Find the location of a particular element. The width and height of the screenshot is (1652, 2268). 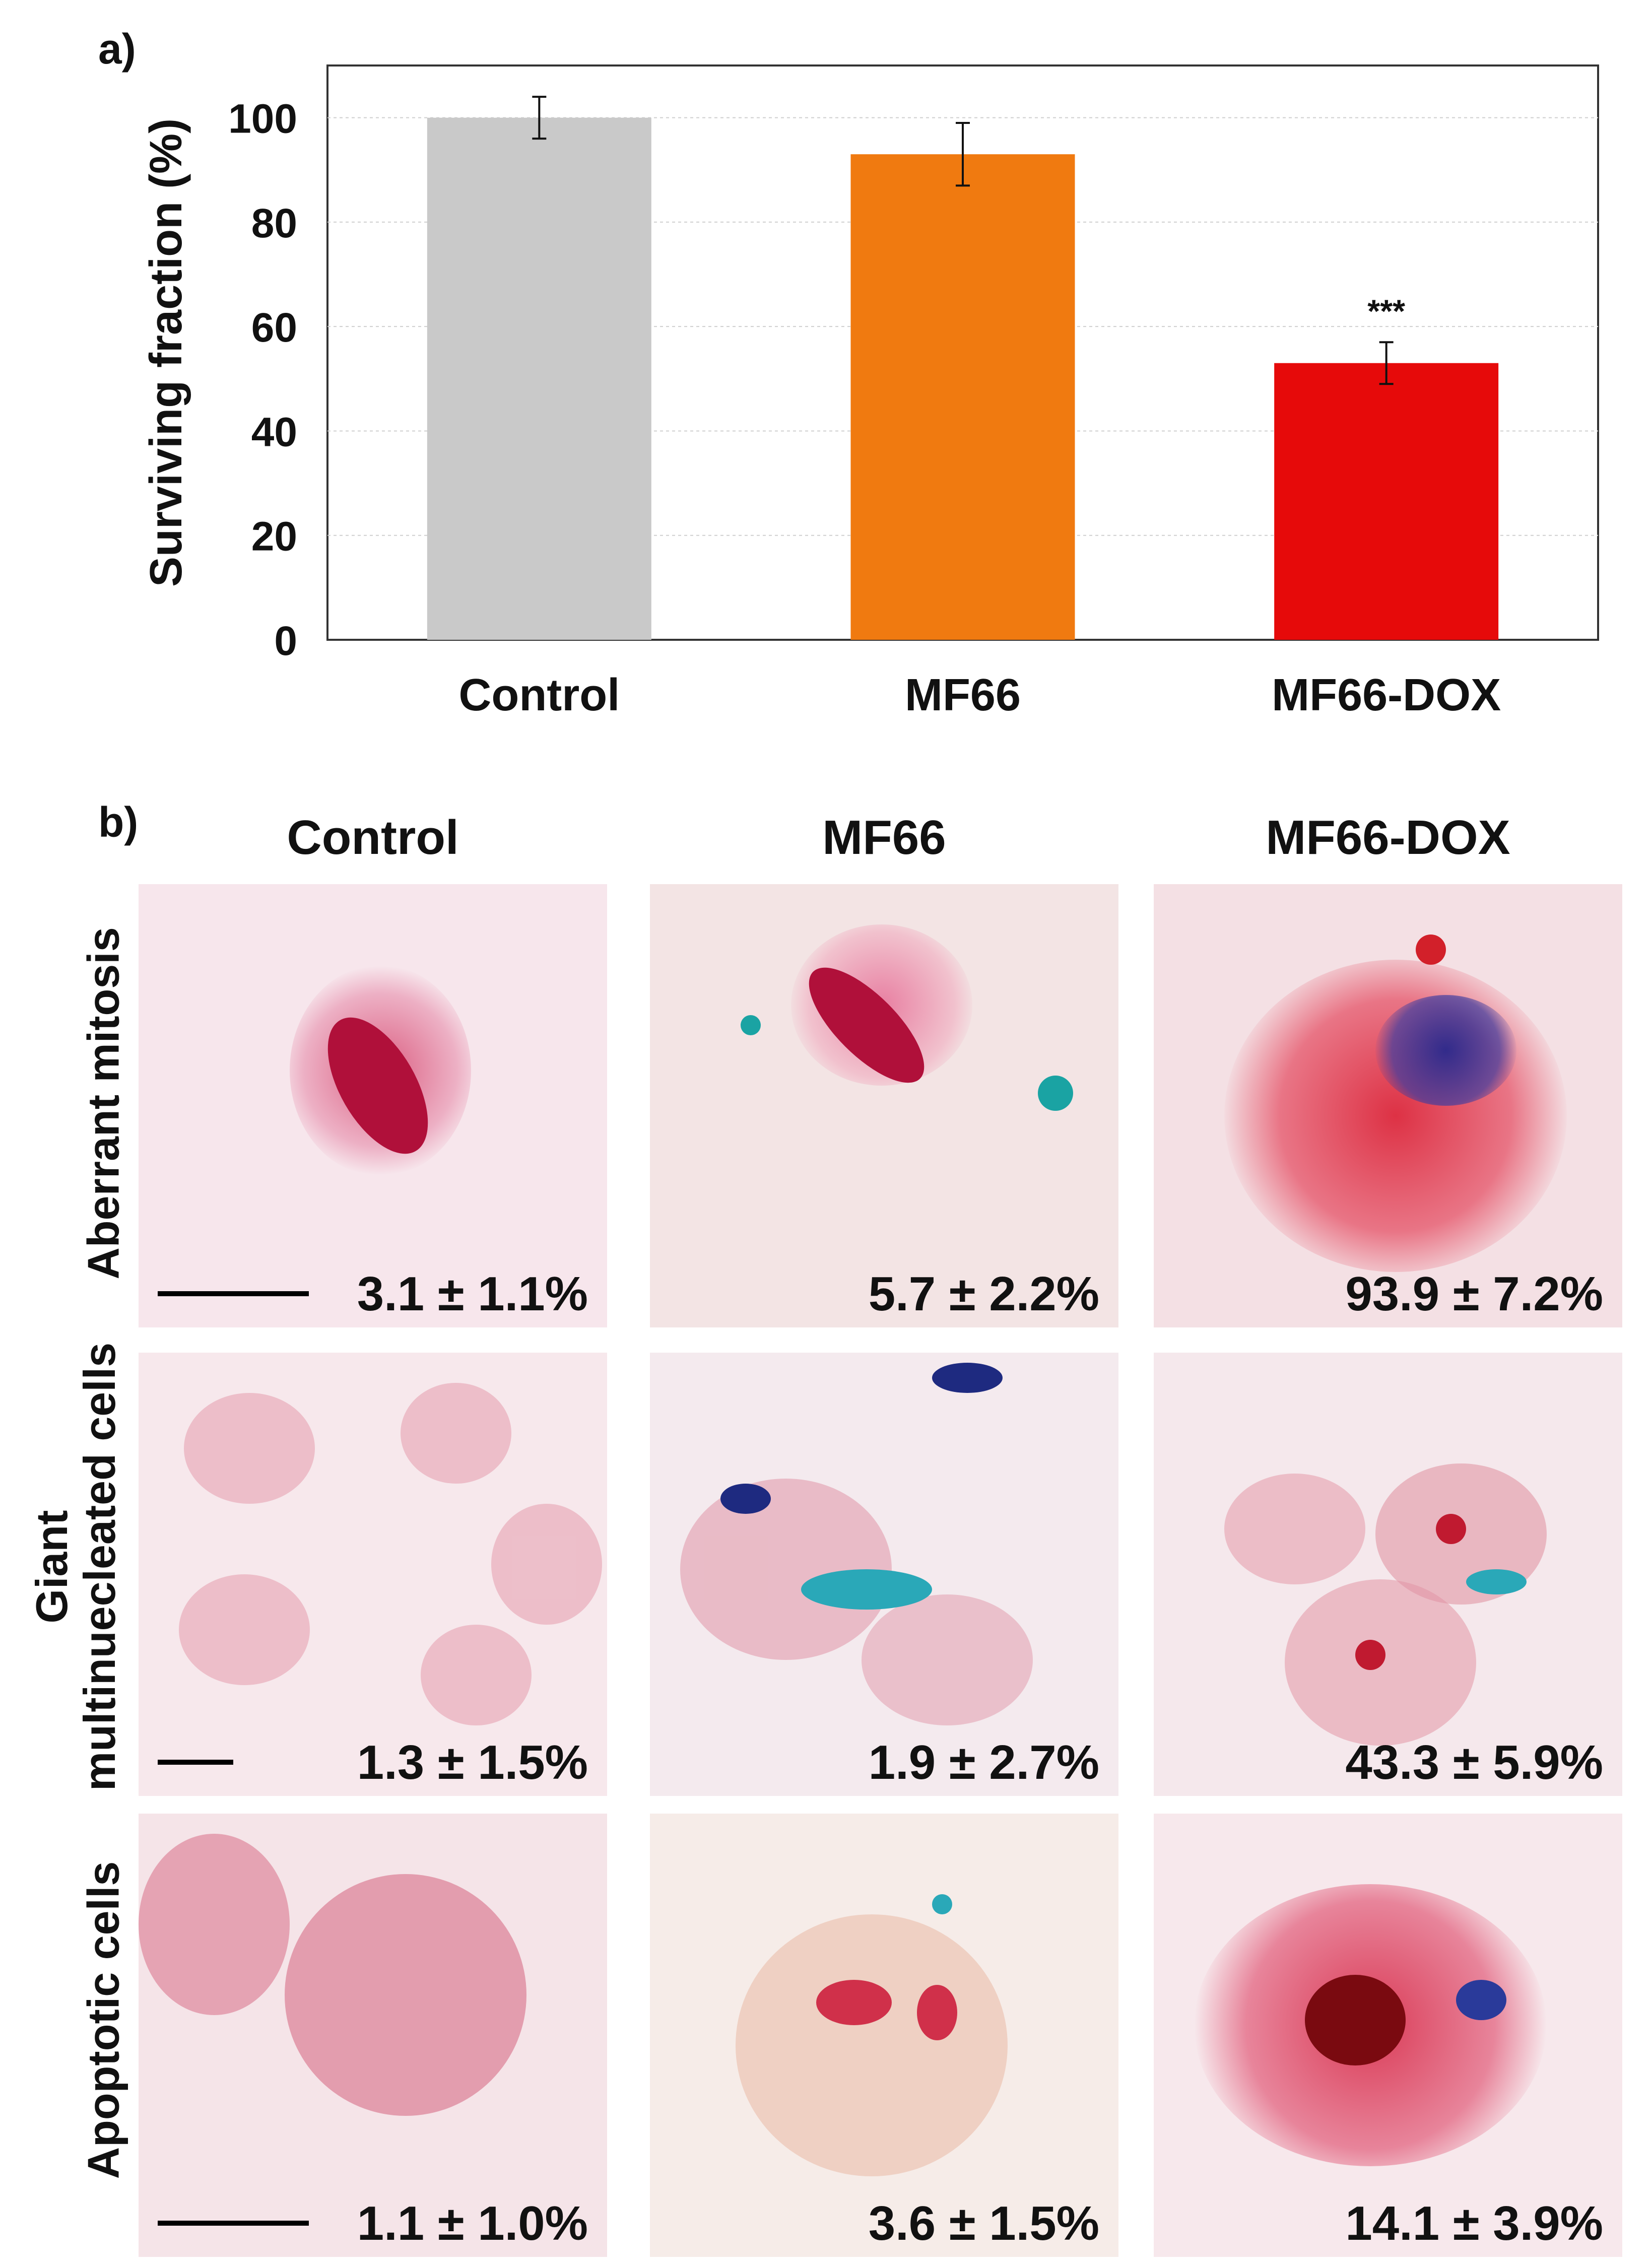

red-vesicle is located at coordinates (1431, 950).